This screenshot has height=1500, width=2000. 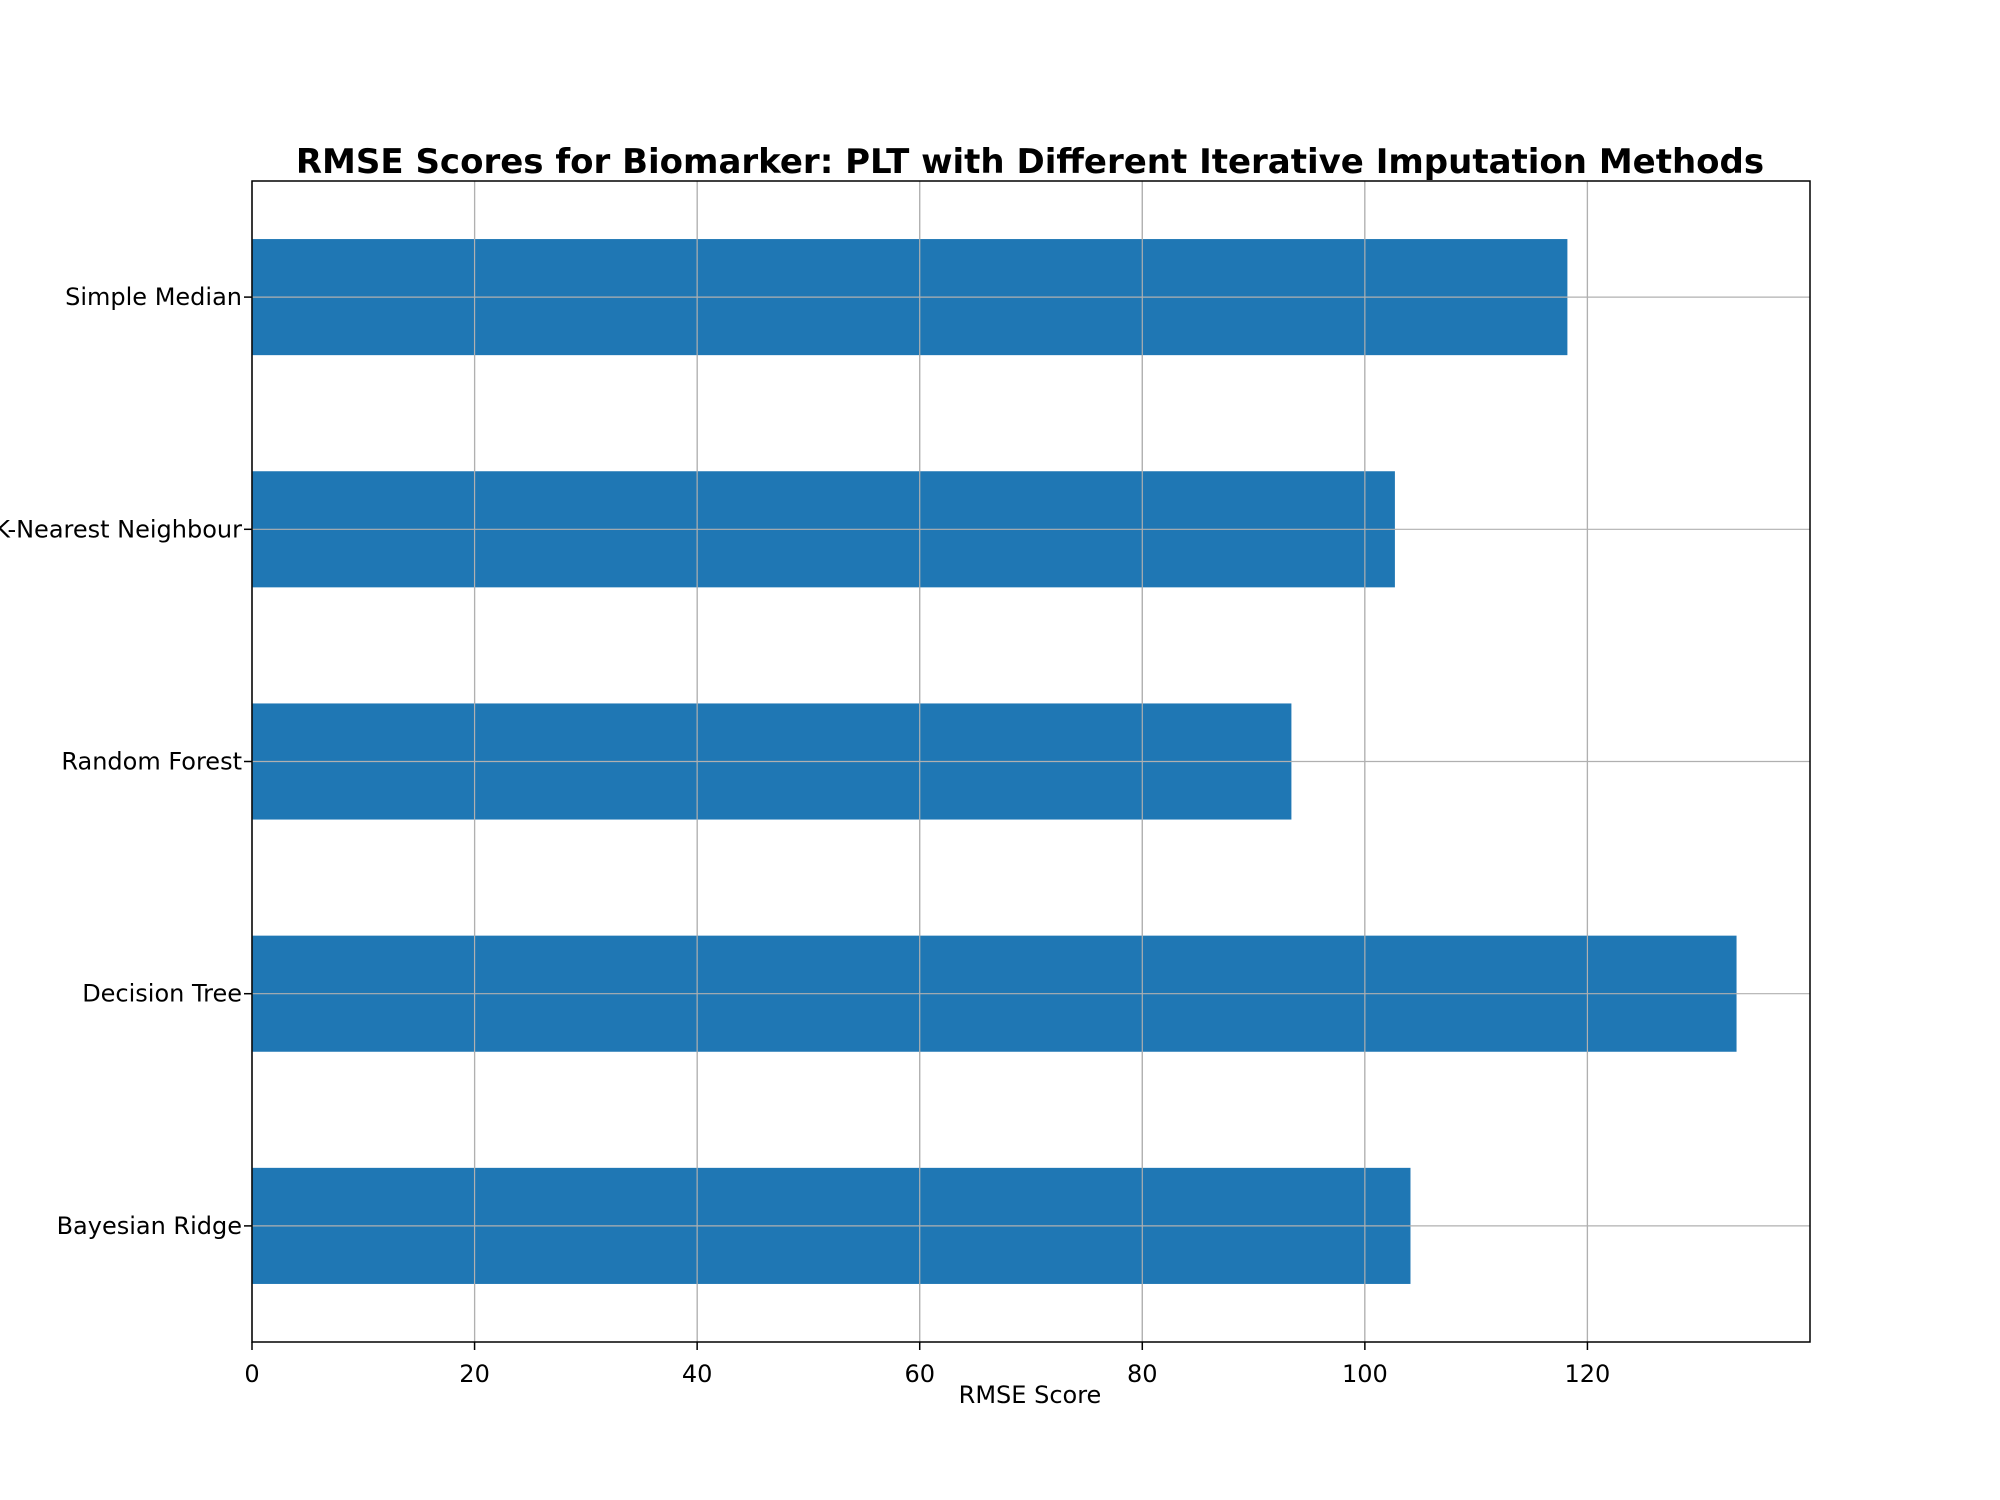 What do you see at coordinates (1588, 1374) in the screenshot?
I see `x-tick-label: 120` at bounding box center [1588, 1374].